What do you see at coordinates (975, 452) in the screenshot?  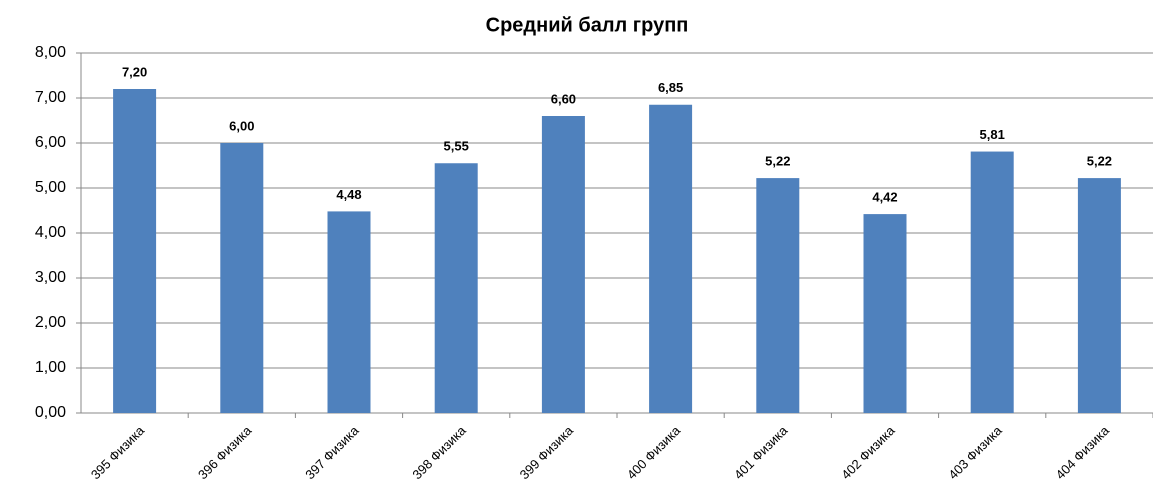 I see `x-tick-label: 403 Физика` at bounding box center [975, 452].